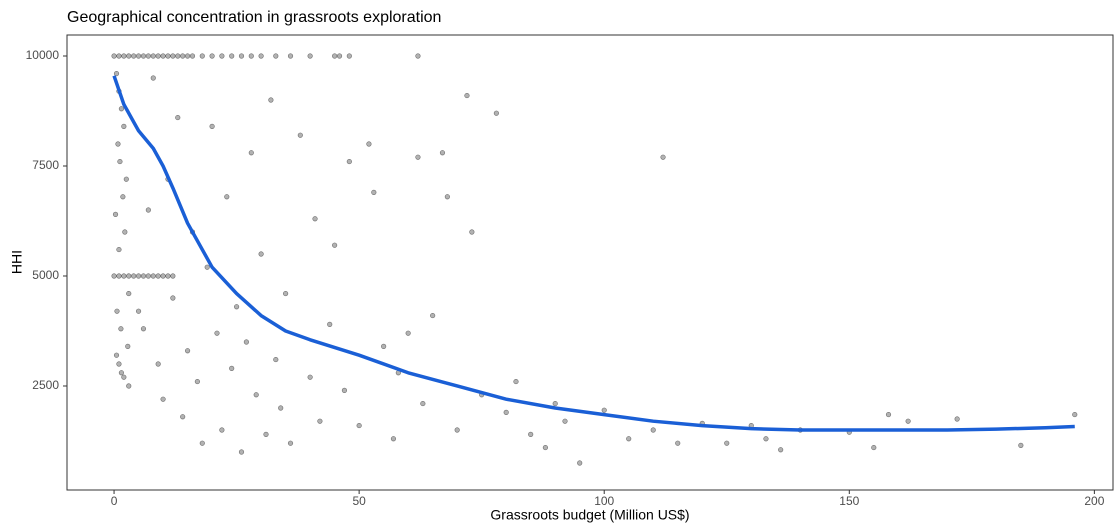 The height and width of the screenshot is (524, 1115). I want to click on x-tick-label: 200, so click(1094, 501).